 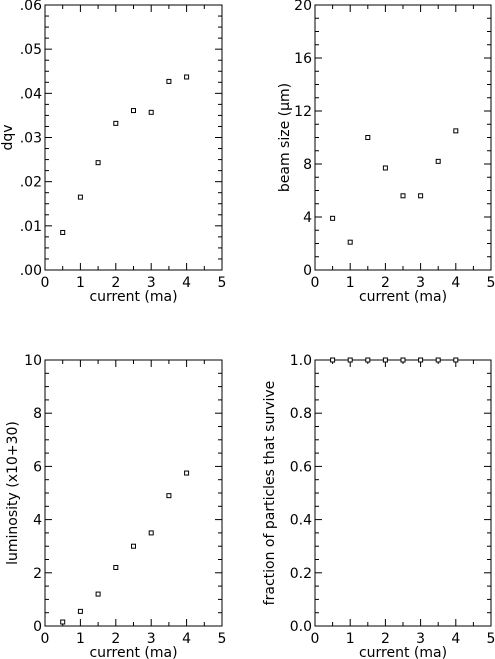 What do you see at coordinates (301, 574) in the screenshot?
I see `y-tick-label: 0.2` at bounding box center [301, 574].